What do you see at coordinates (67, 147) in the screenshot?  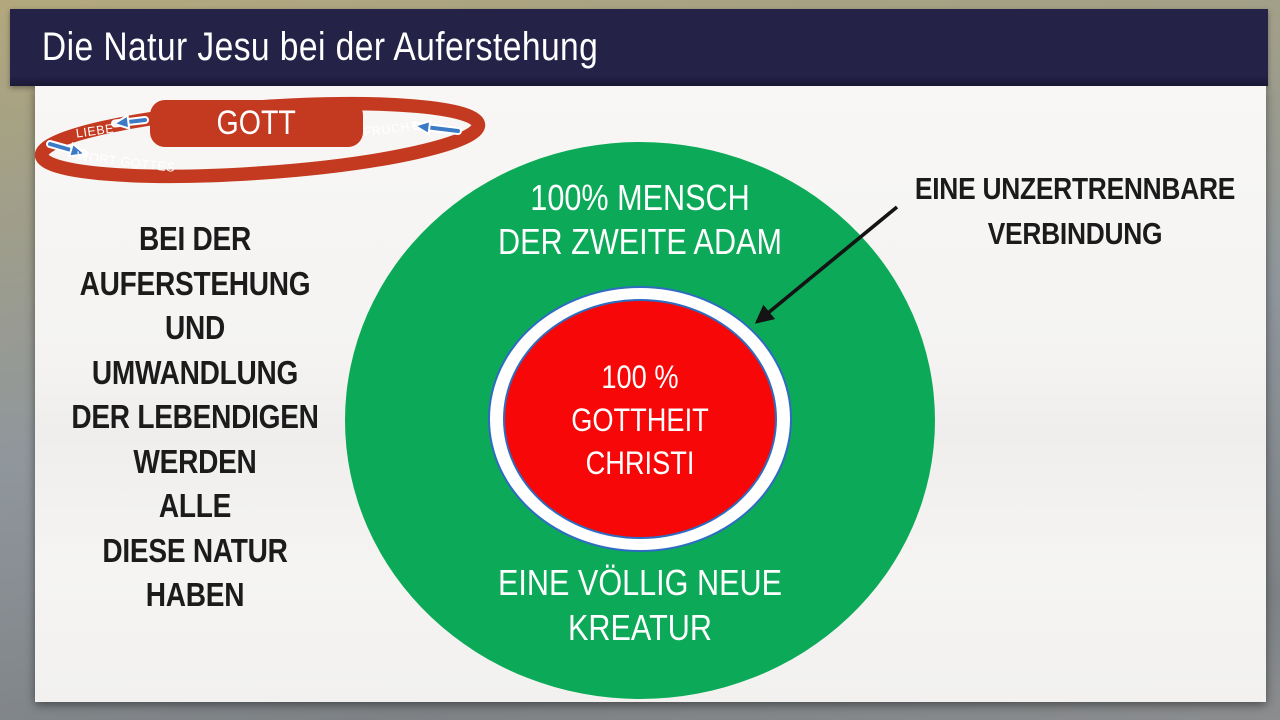 I see `wort-gottes-arrow-icon` at bounding box center [67, 147].